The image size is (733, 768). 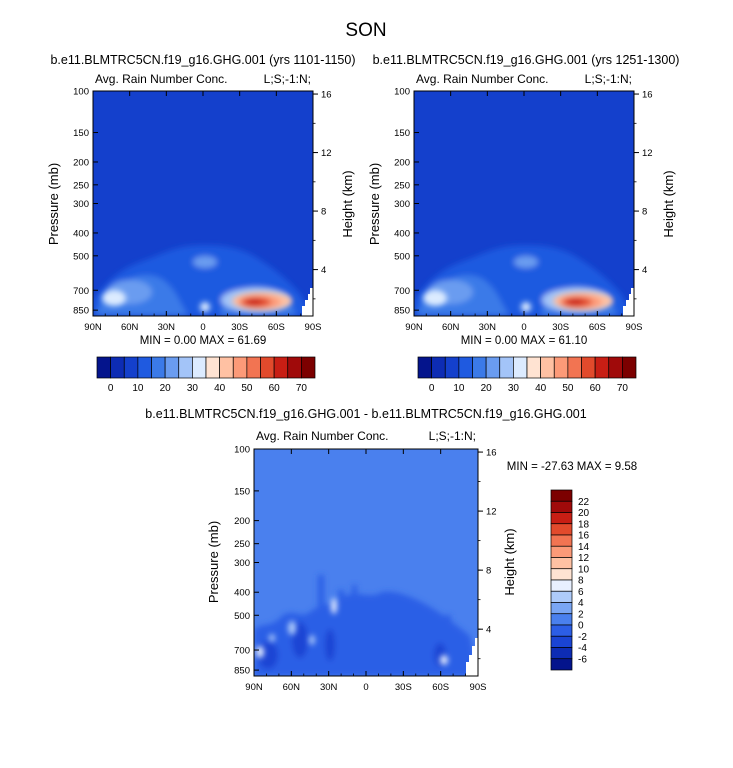 I want to click on panel-3-xtick-label: 30S, so click(x=403, y=687).